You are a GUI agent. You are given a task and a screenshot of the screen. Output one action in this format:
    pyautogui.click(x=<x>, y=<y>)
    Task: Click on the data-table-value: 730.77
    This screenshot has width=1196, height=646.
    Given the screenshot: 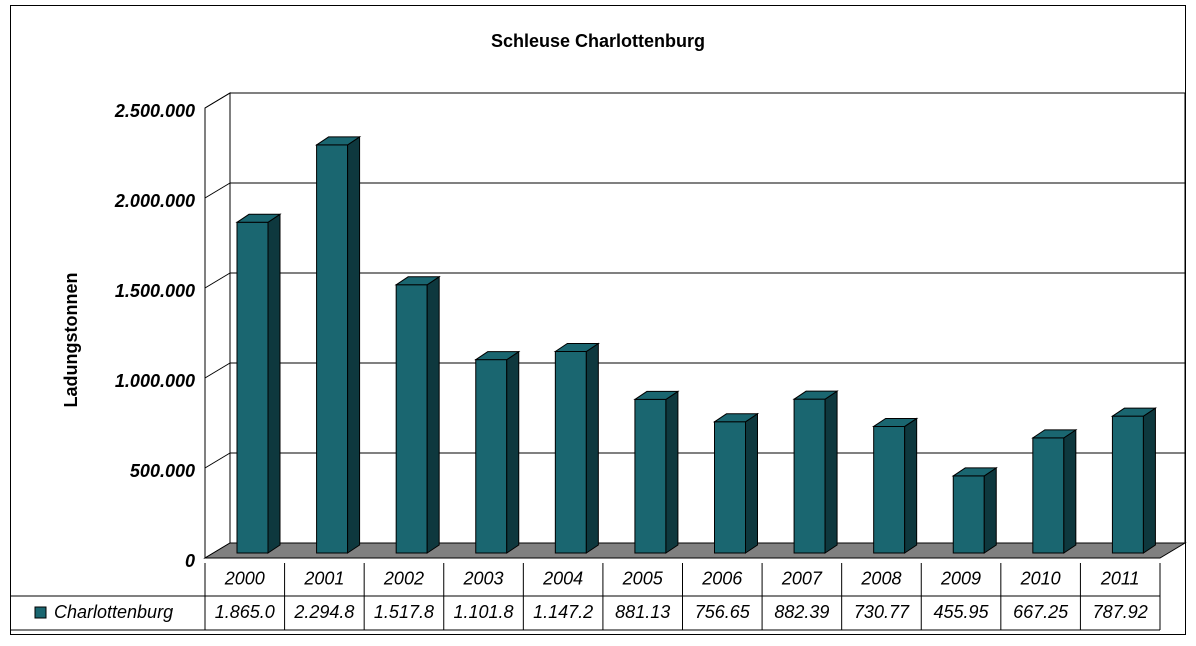 What is the action you would take?
    pyautogui.click(x=882, y=612)
    